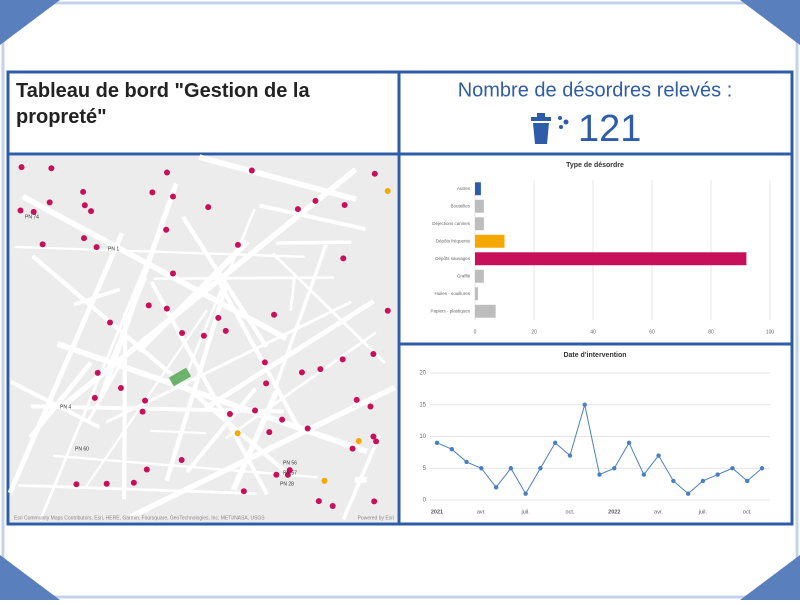  Describe the element at coordinates (290, 473) in the screenshot. I see `map-label: PN 57` at that location.